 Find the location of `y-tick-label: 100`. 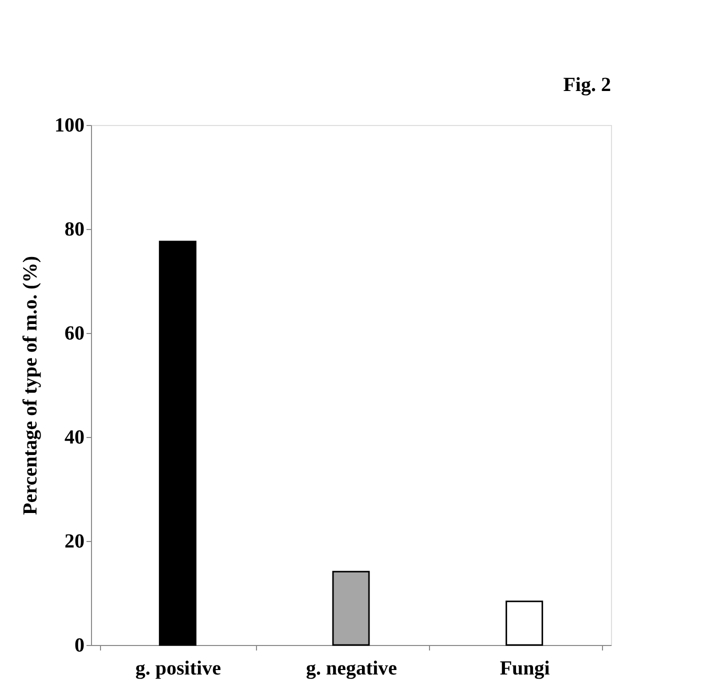

y-tick-label: 100 is located at coordinates (69, 125).